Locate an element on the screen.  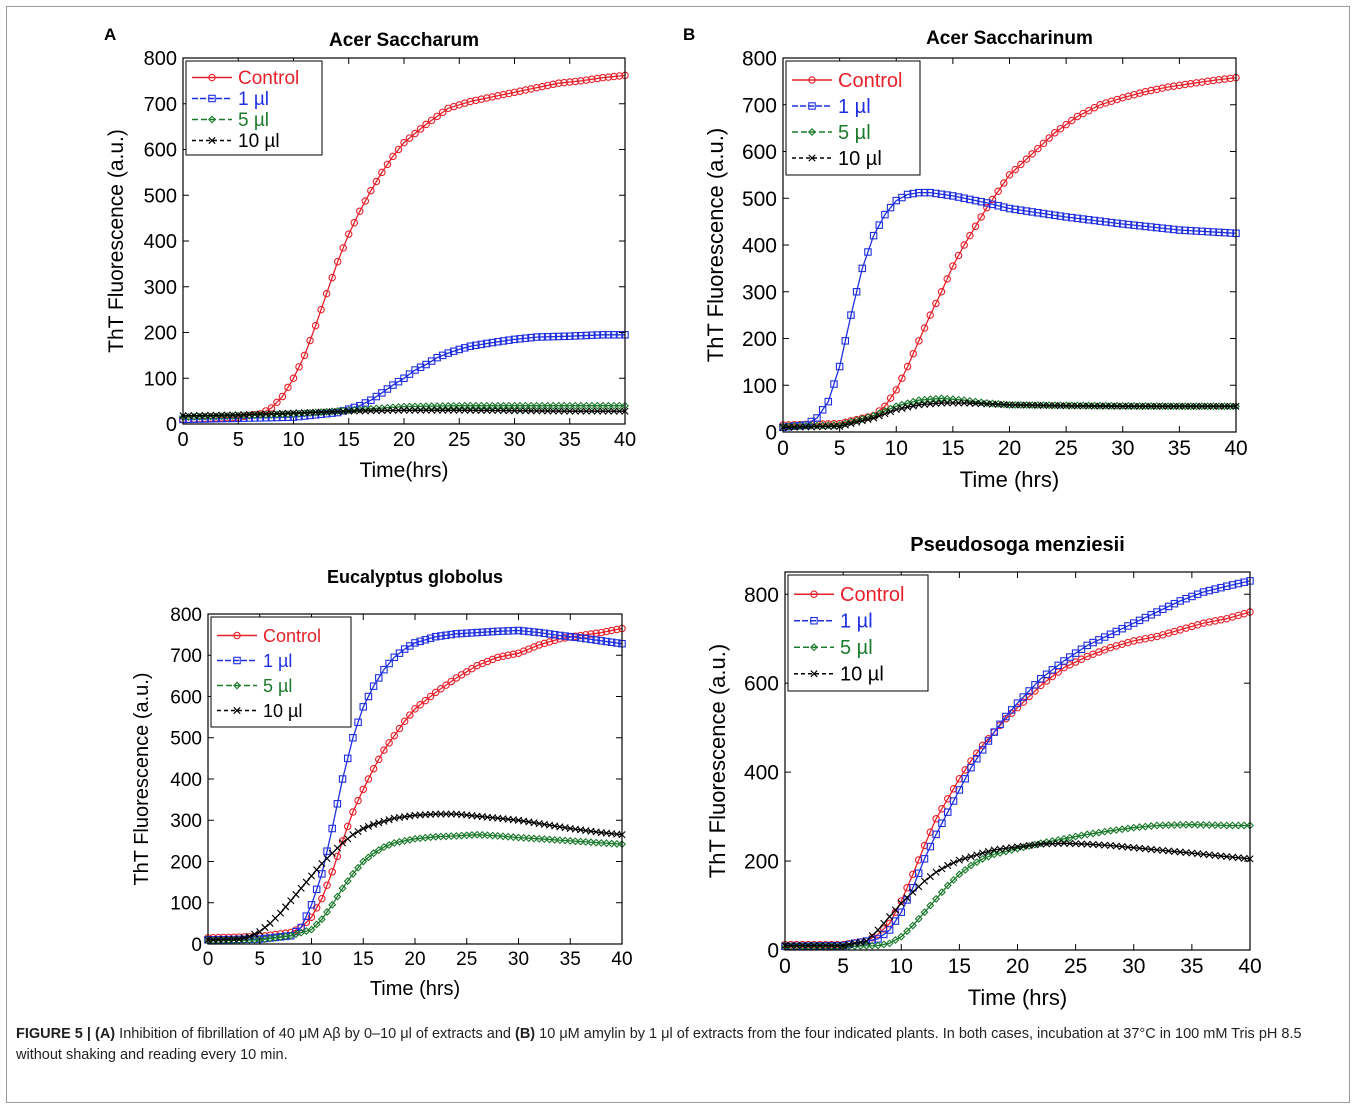
y-tick-label: 400 is located at coordinates (186, 780).